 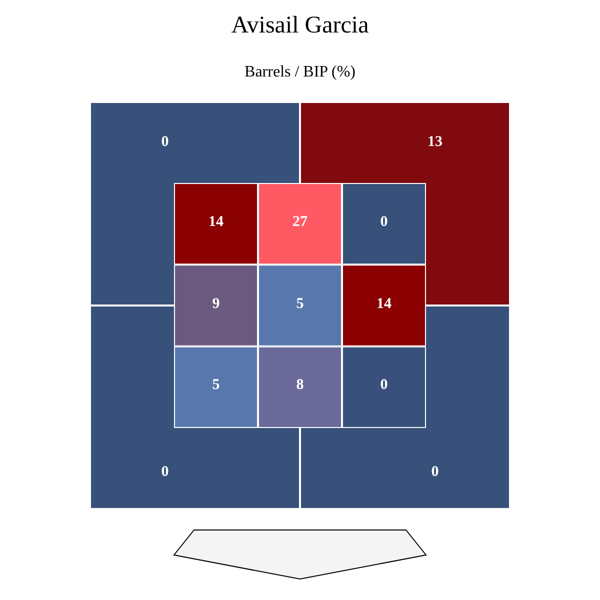 What do you see at coordinates (216, 305) in the screenshot?
I see `data-label: 9` at bounding box center [216, 305].